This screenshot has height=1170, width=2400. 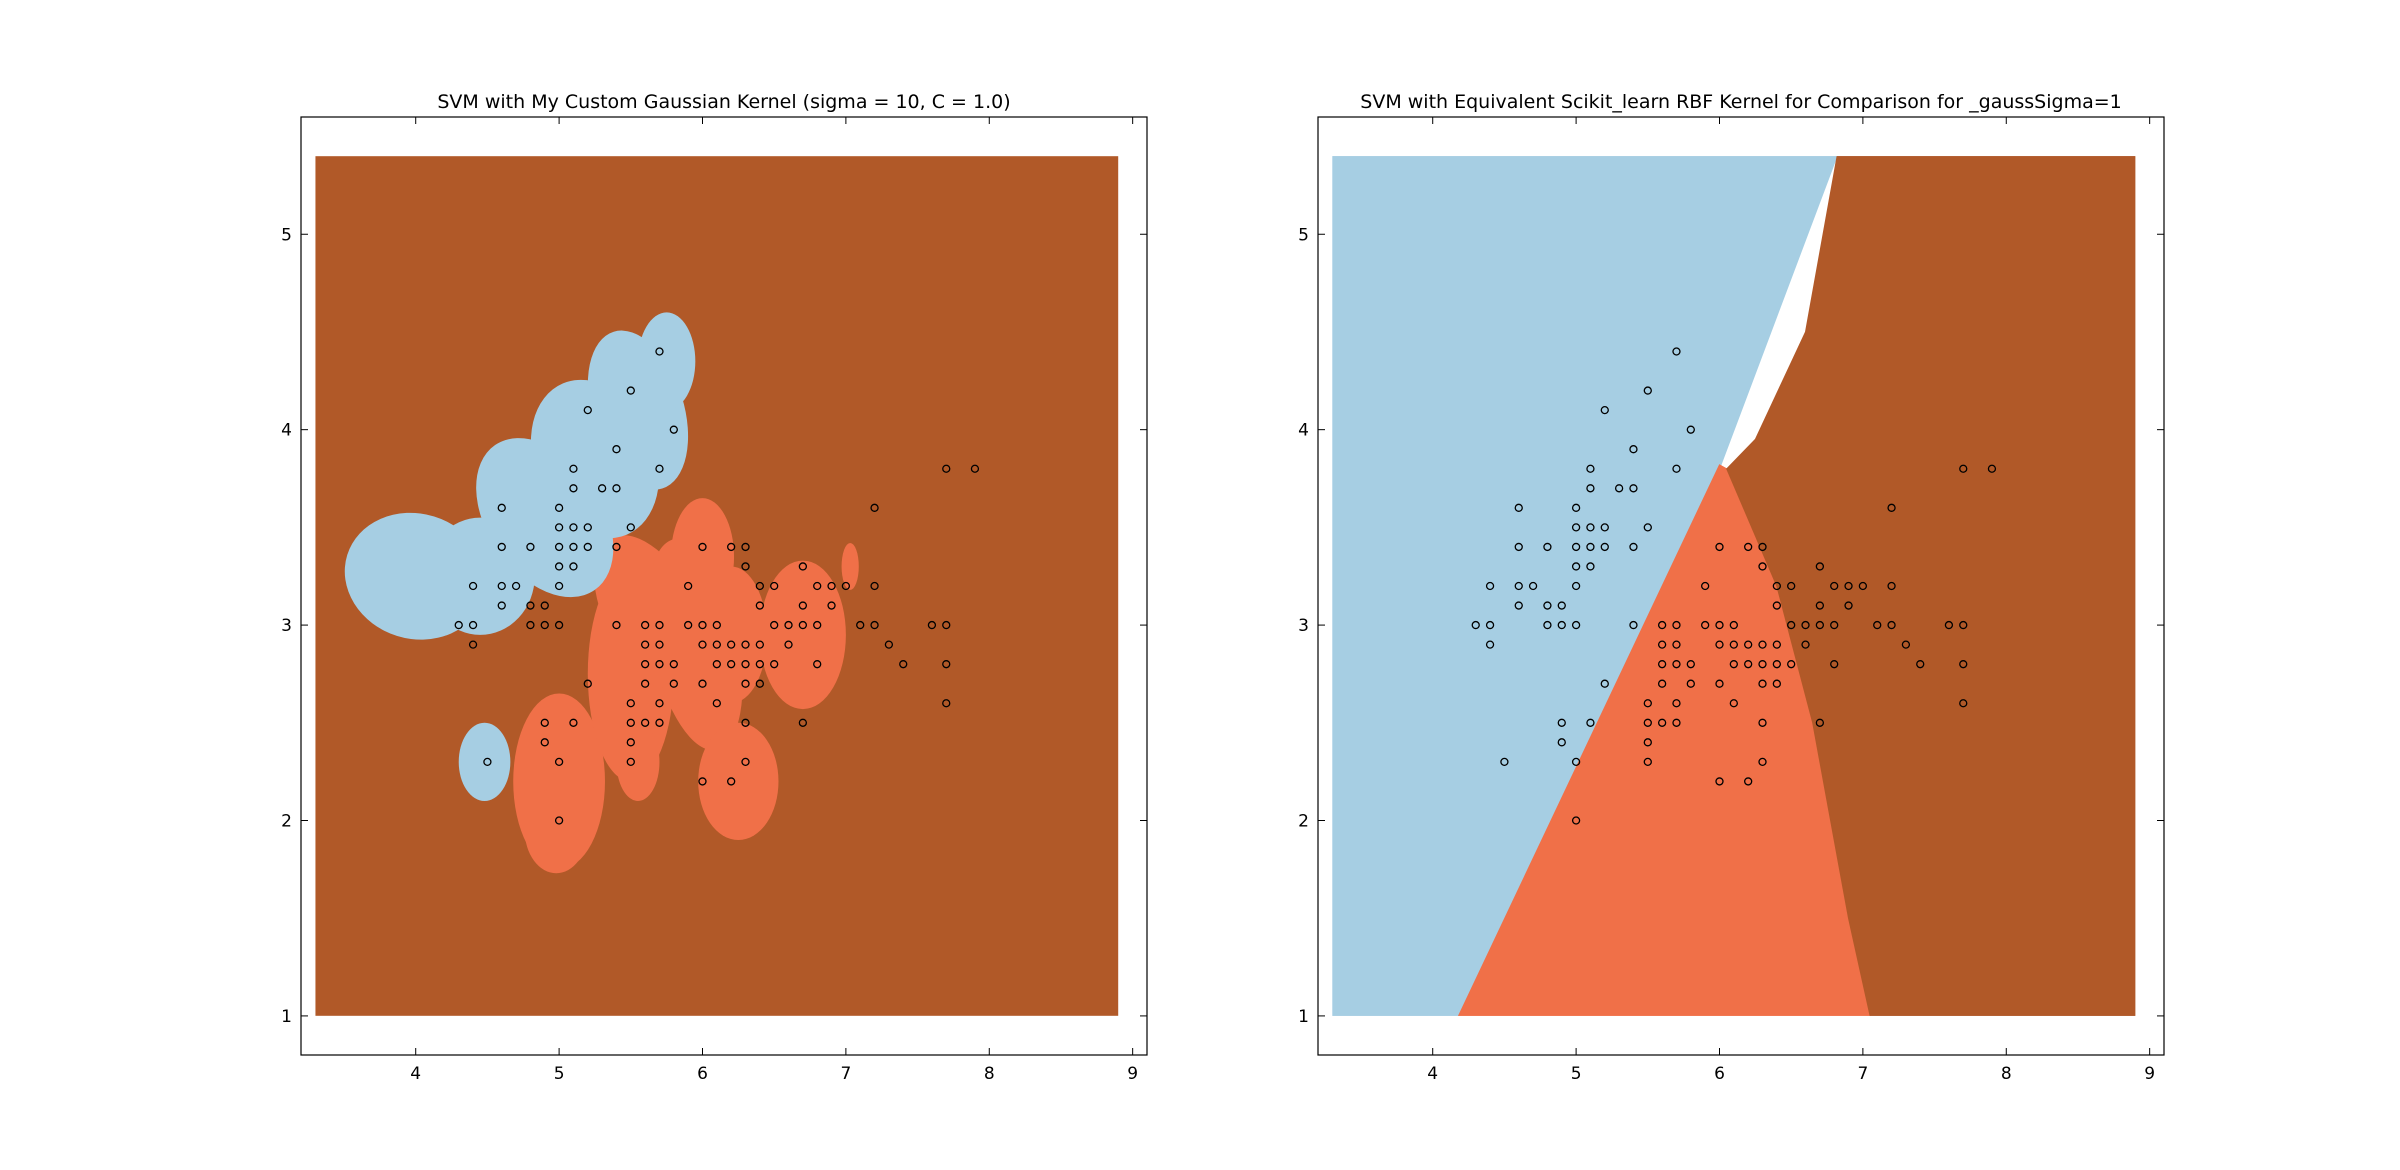 What do you see at coordinates (989, 1074) in the screenshot?
I see `x-tick-label: 8` at bounding box center [989, 1074].